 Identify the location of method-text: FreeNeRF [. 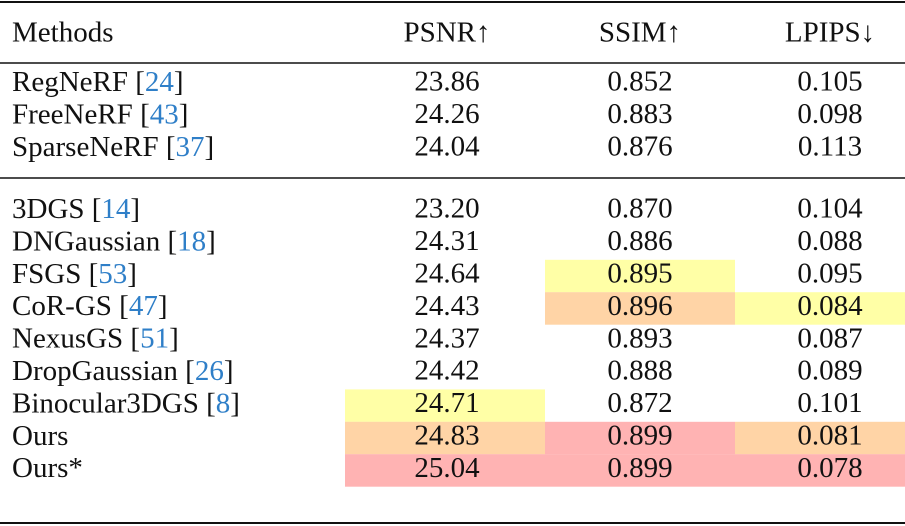
(81, 114).